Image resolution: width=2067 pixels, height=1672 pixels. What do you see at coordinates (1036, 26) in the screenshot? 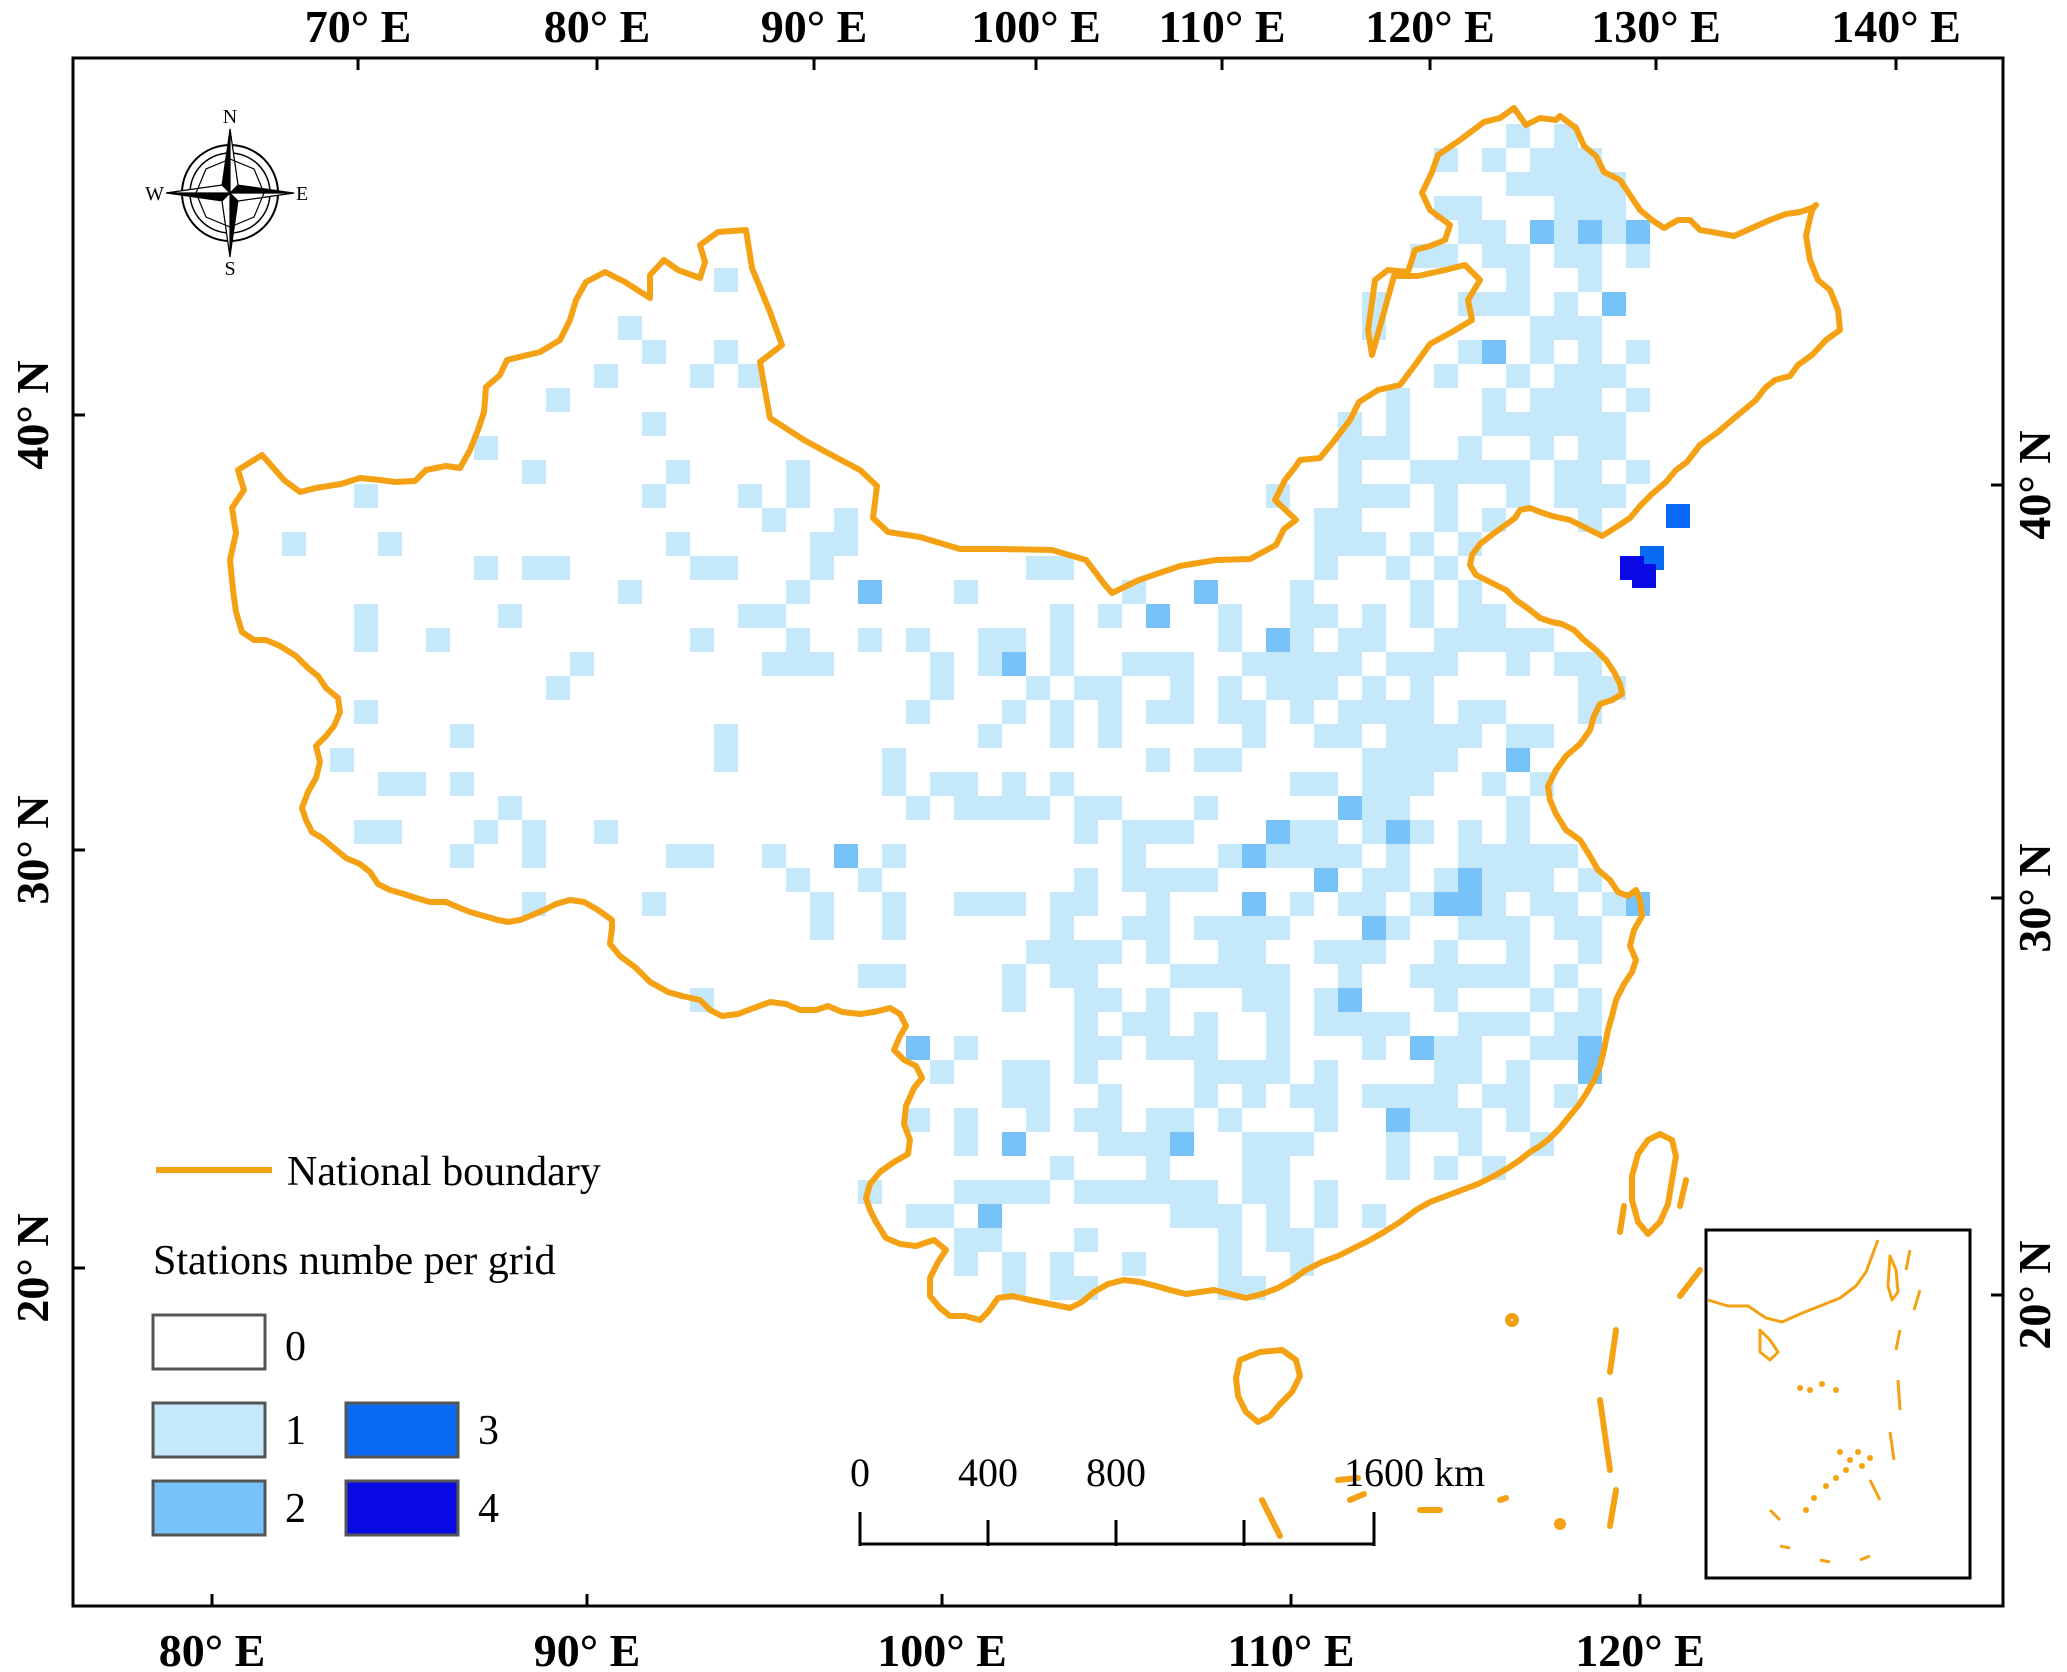
I see `top-lon-label: 100° E` at bounding box center [1036, 26].